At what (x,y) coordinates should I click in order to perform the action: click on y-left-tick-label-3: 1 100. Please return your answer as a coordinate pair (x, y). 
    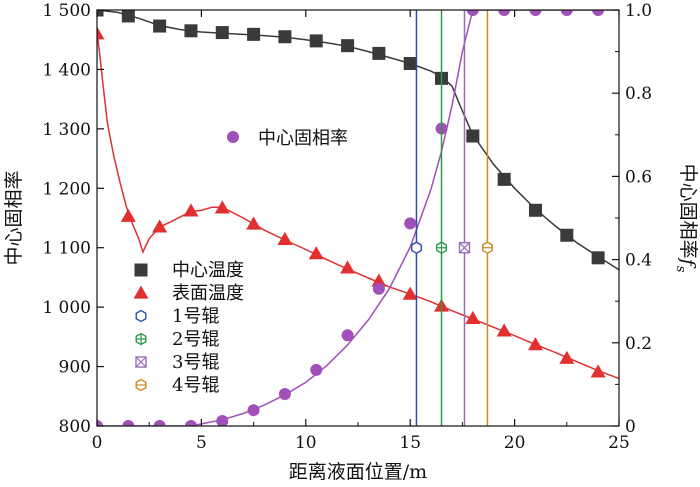
    Looking at the image, I should click on (66, 249).